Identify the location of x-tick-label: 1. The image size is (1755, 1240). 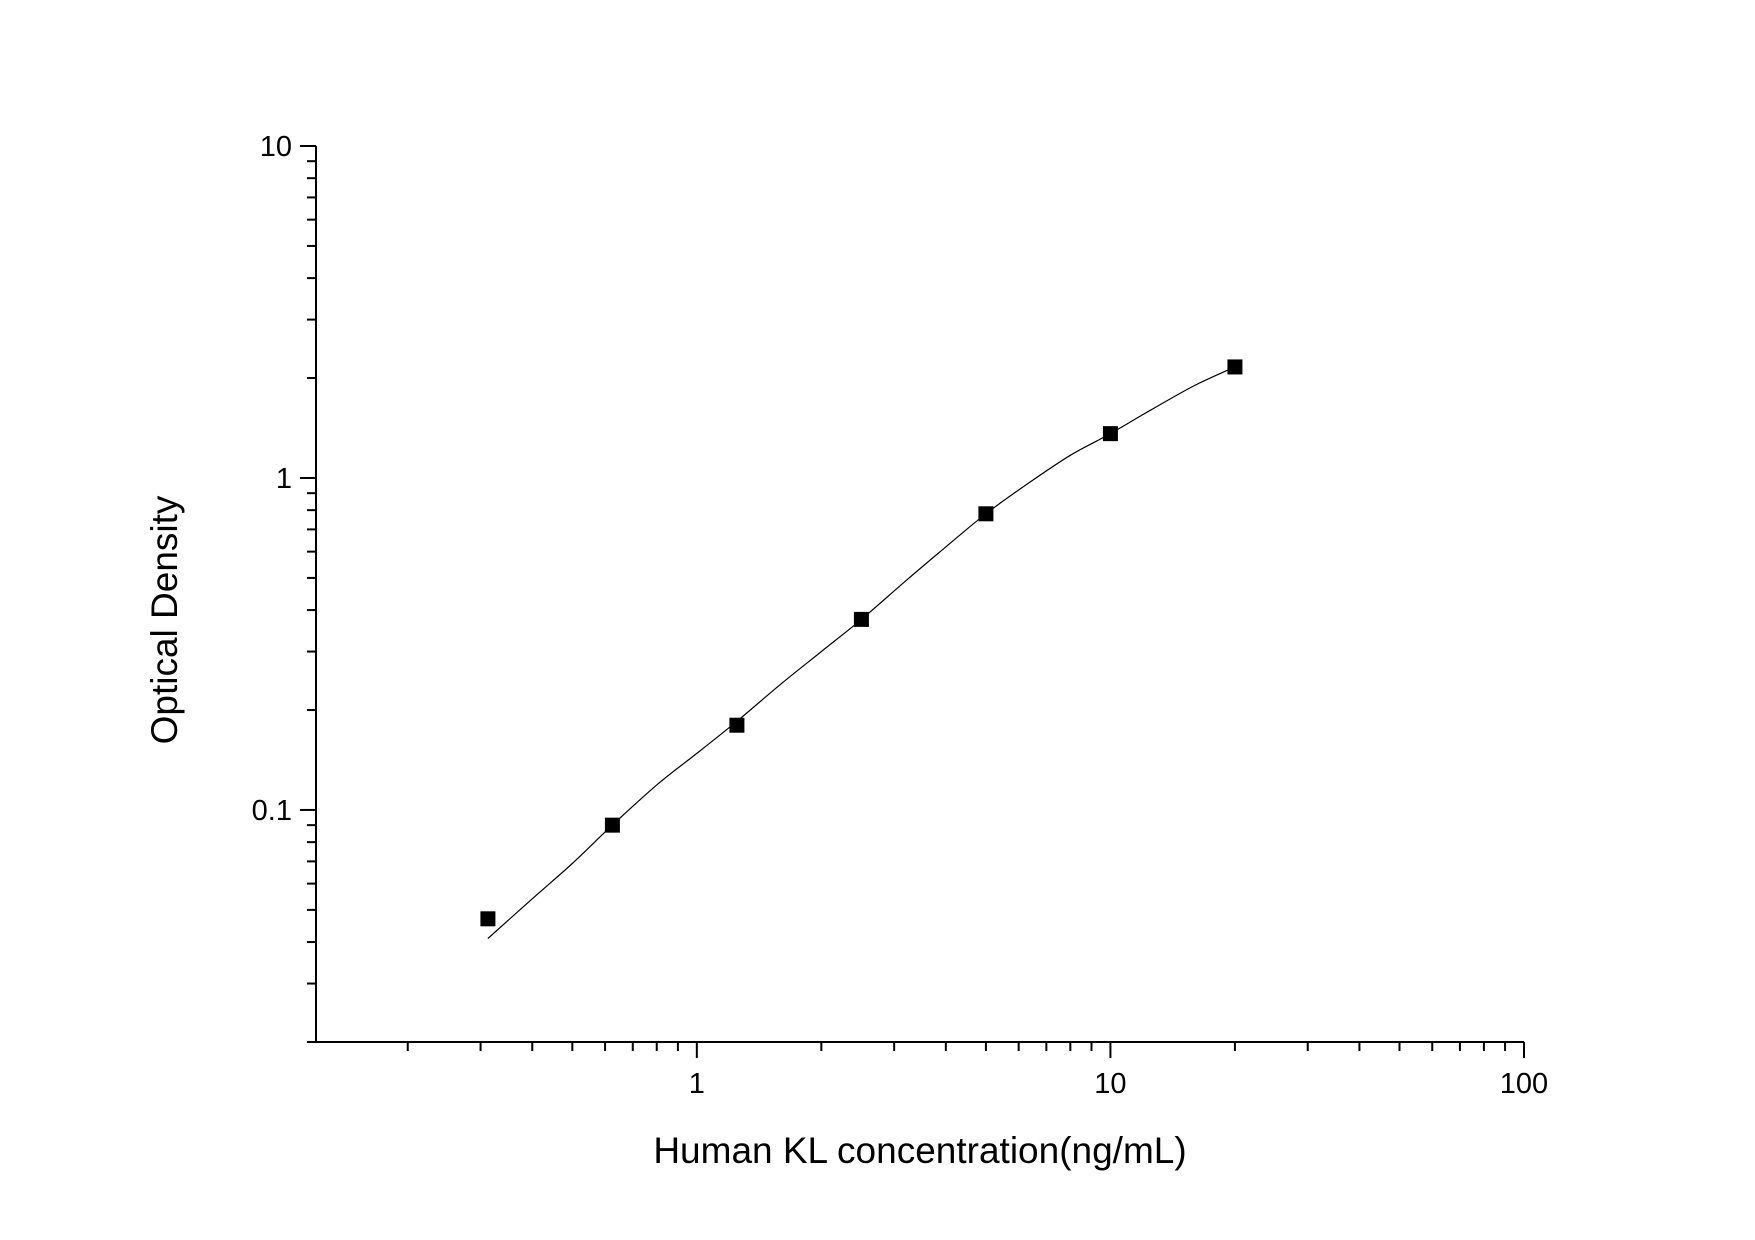
(697, 1084).